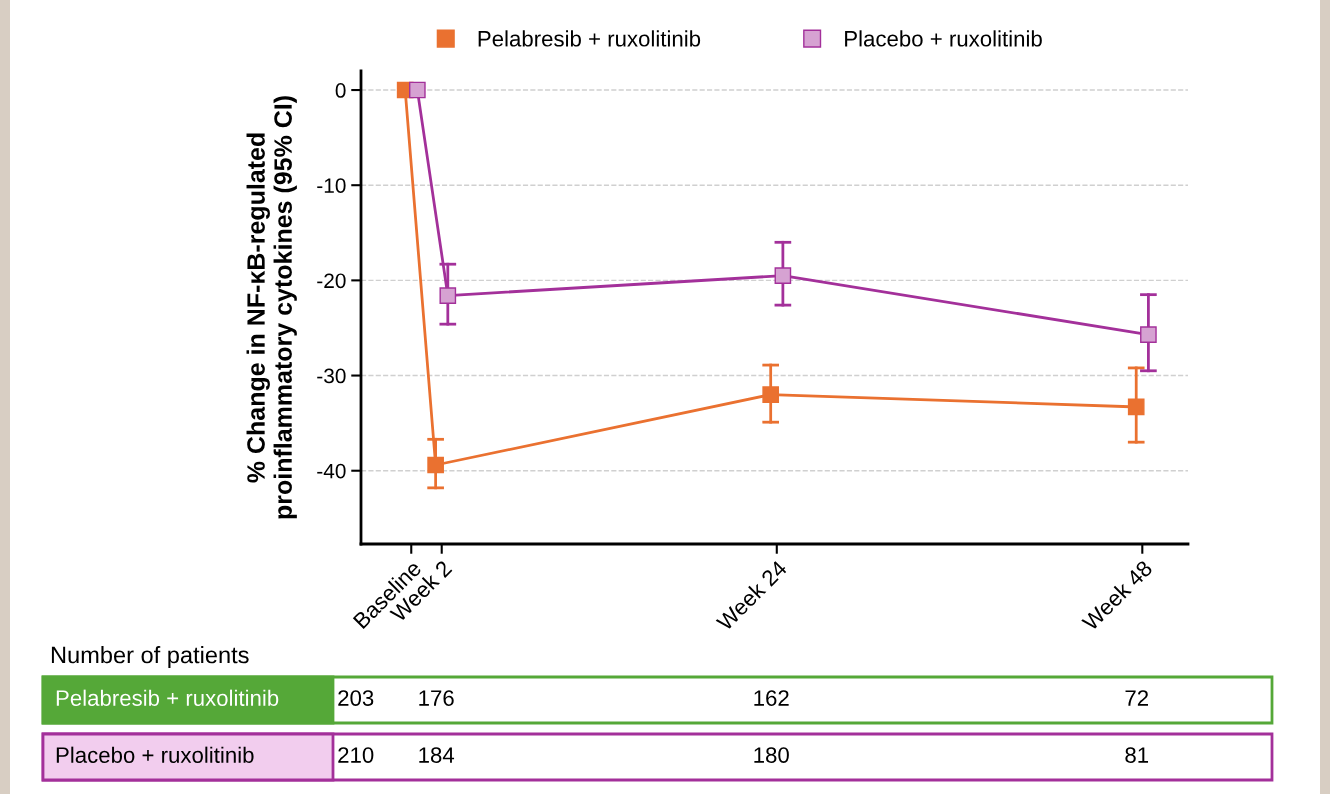  What do you see at coordinates (271, 307) in the screenshot?
I see `y-axis-title: % Change in NF-κB-regulated proinflammatory cytokines (95% CI)` at bounding box center [271, 307].